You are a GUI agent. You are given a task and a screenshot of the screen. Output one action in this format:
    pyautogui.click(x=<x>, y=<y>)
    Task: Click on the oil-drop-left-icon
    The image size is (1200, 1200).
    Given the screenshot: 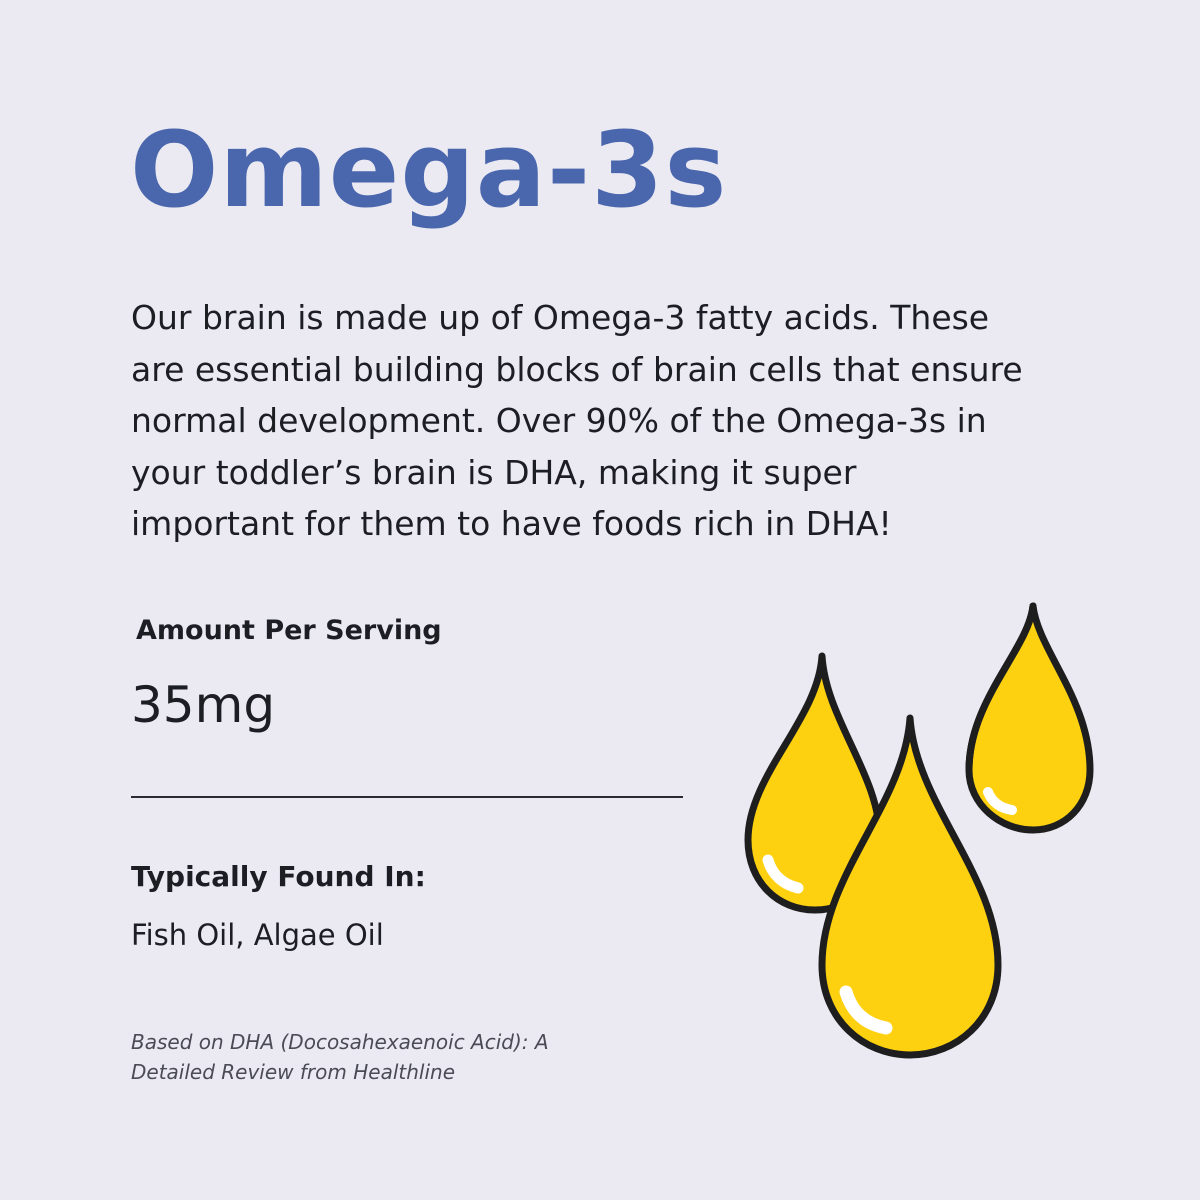 What is the action you would take?
    pyautogui.click(x=814, y=783)
    